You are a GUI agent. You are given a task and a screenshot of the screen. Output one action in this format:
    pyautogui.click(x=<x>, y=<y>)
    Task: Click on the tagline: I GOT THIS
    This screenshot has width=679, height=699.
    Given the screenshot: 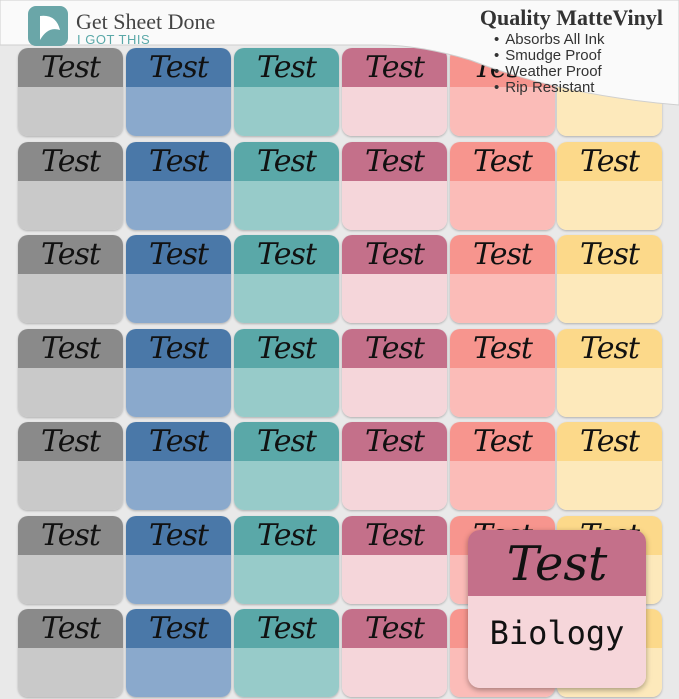 What is the action you would take?
    pyautogui.click(x=114, y=39)
    